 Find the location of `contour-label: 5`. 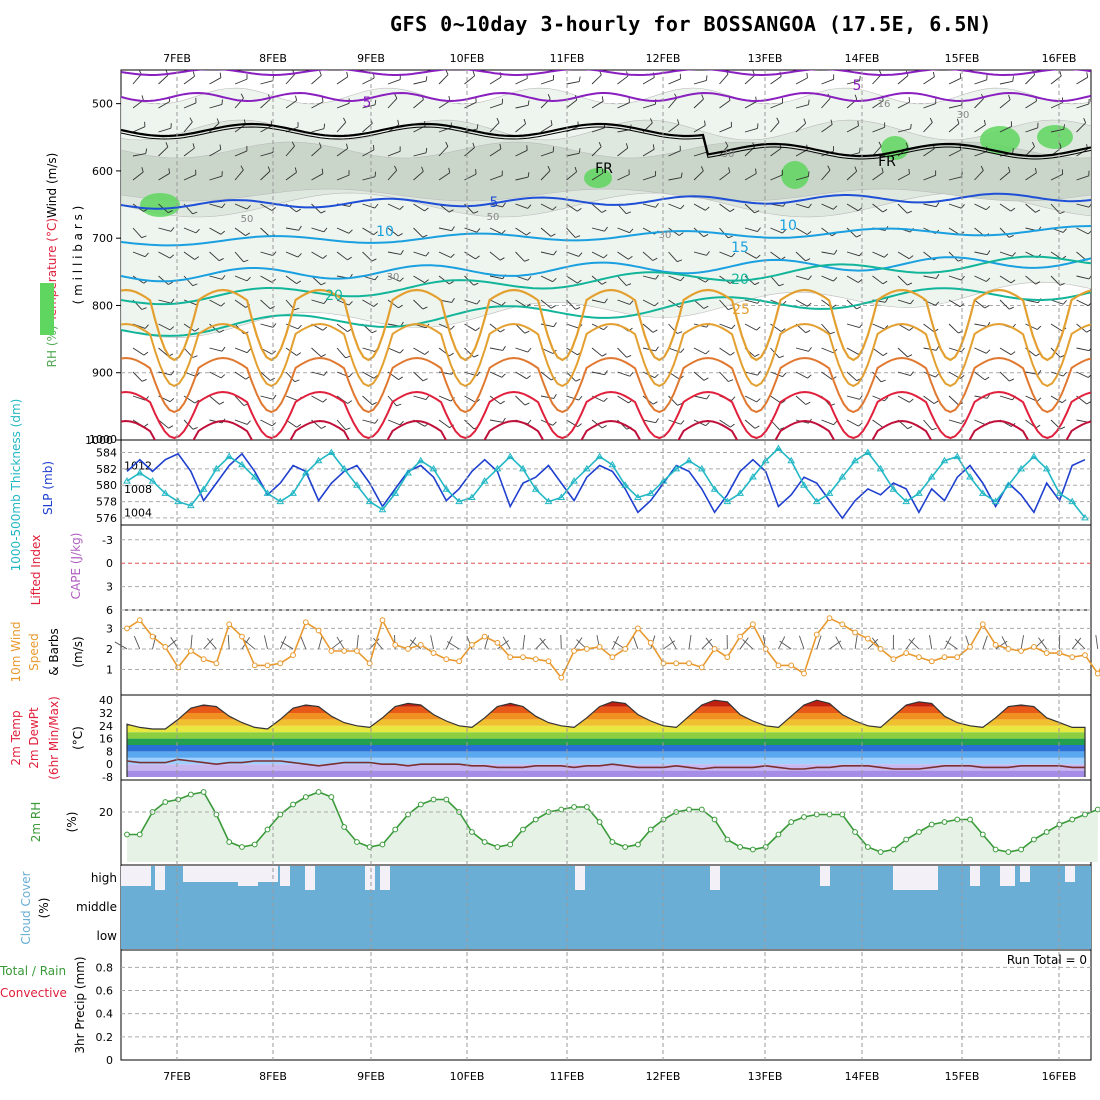

contour-label: 5 is located at coordinates (367, 103).